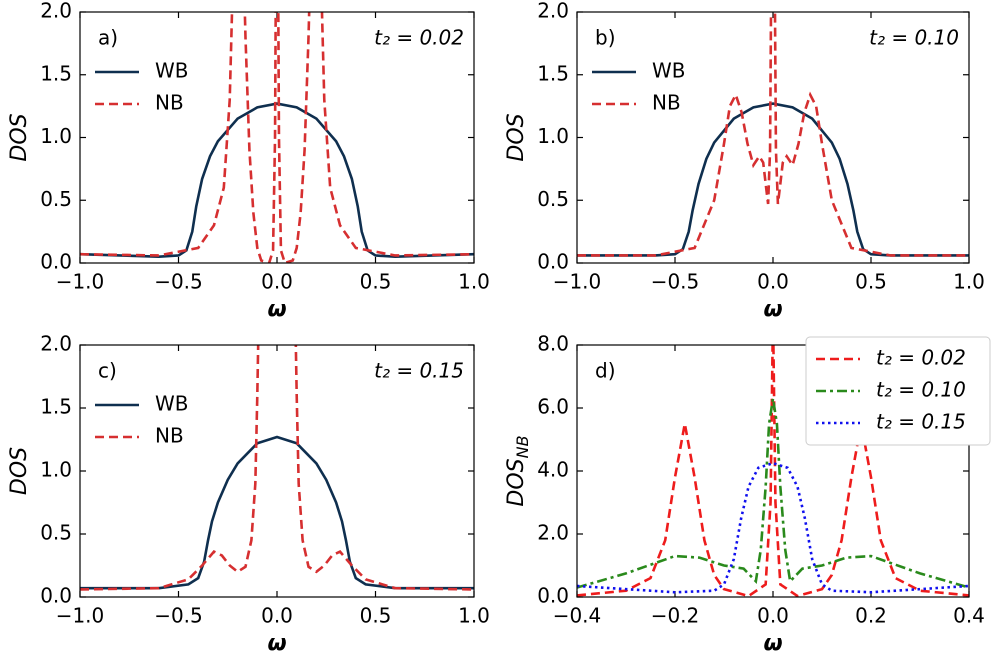 This screenshot has height=664, width=997. Describe the element at coordinates (921, 422) in the screenshot. I see `legend-label: t₂ = 0.15` at that location.